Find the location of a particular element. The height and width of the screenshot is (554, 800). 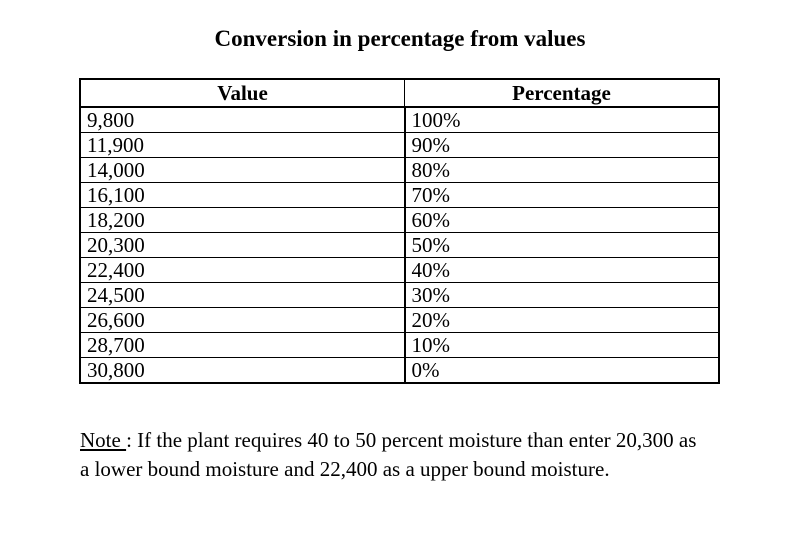

table-row: 9,800 100% is located at coordinates (399, 119).